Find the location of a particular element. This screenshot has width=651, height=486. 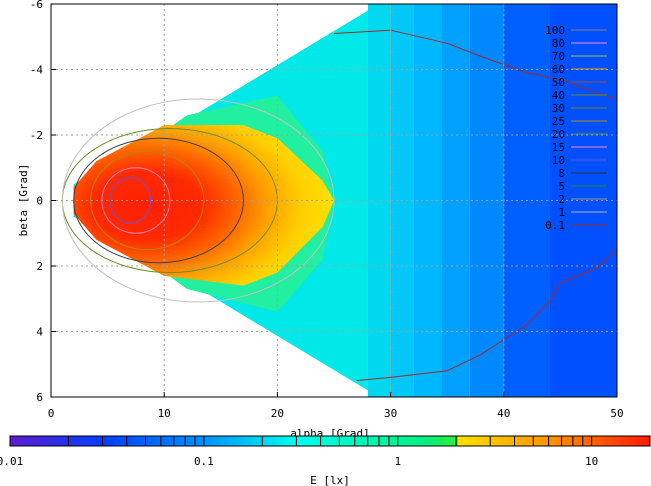

legend-label: 40 is located at coordinates (558, 95).